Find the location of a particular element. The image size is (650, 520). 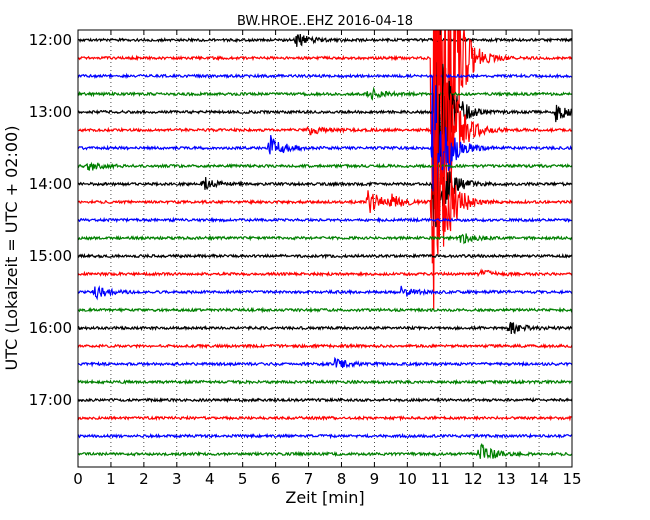

x-tick-label: 13 is located at coordinates (506, 479).